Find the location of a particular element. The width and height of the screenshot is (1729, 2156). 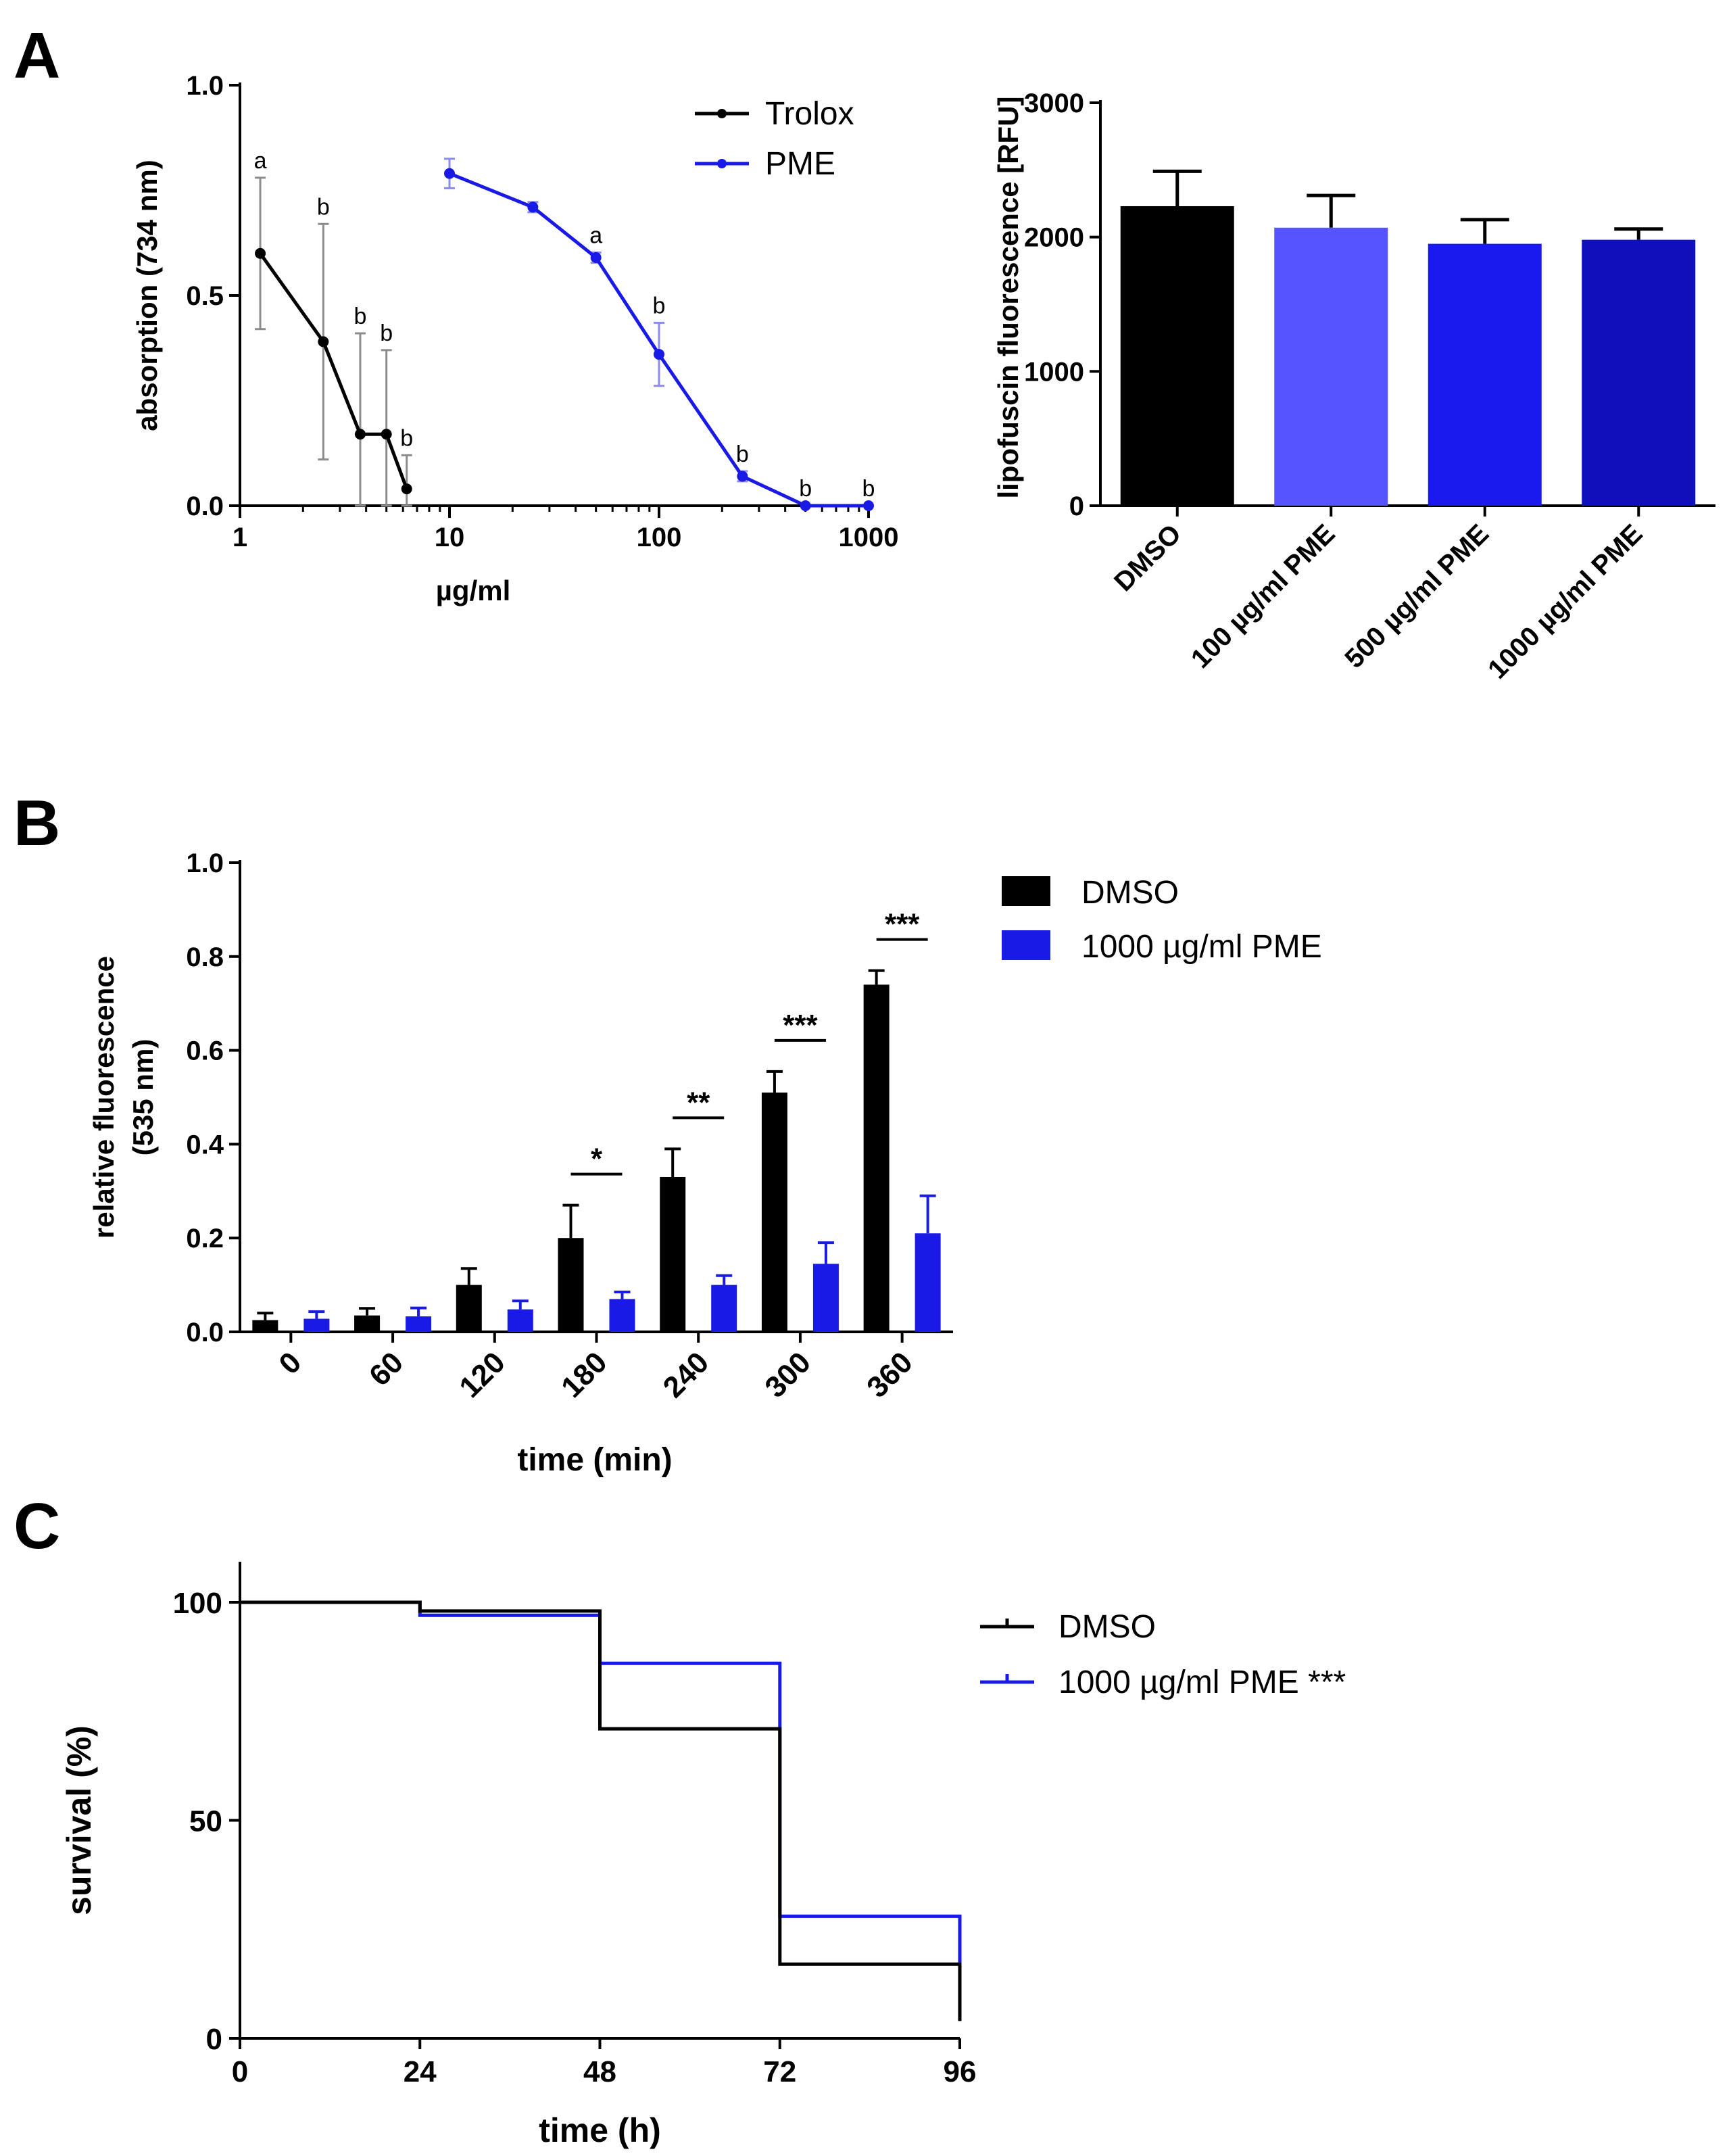

x-axis-title: time (min) is located at coordinates (594, 1460).